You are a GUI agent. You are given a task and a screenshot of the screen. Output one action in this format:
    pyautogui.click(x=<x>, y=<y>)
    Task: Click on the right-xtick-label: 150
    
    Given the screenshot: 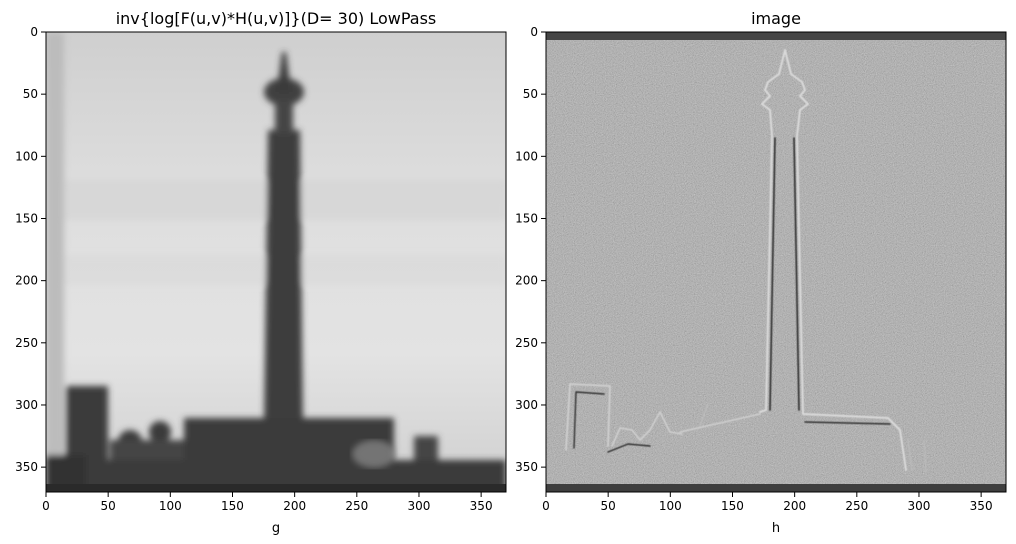 What is the action you would take?
    pyautogui.click(x=732, y=506)
    